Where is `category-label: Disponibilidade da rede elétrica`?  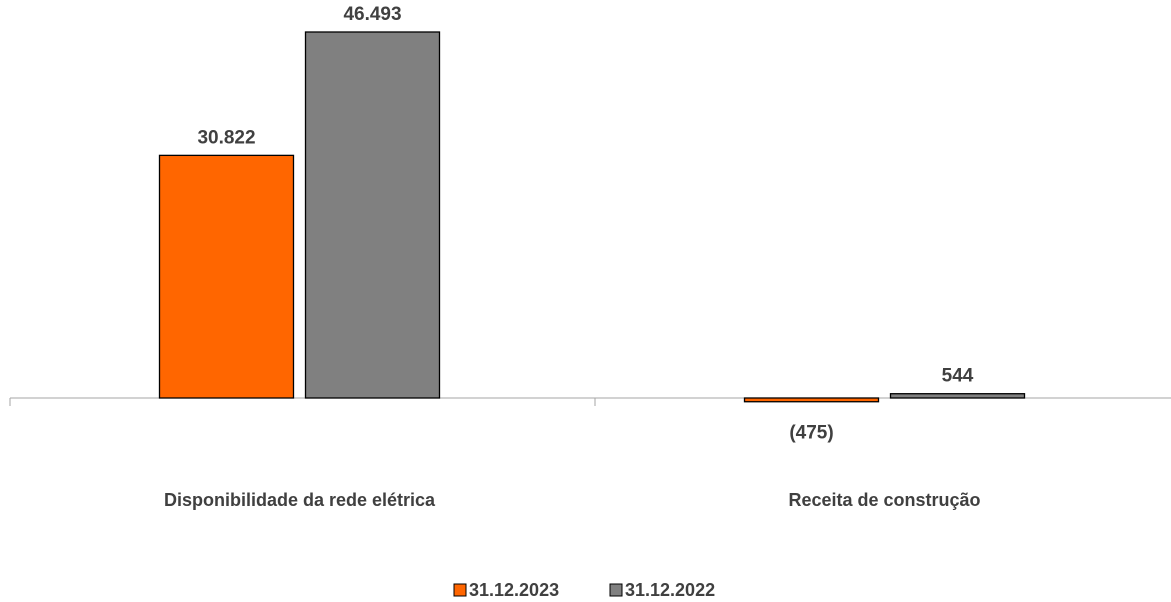
category-label: Disponibilidade da rede elétrica is located at coordinates (300, 500).